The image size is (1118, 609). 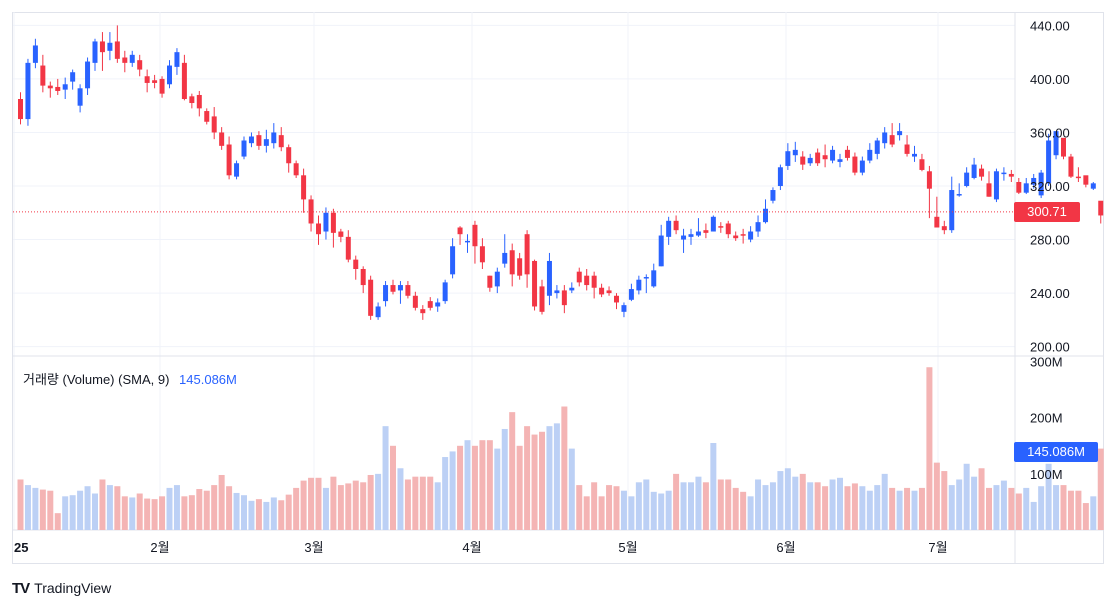 I want to click on time-tick-label: 2월, so click(x=159, y=547).